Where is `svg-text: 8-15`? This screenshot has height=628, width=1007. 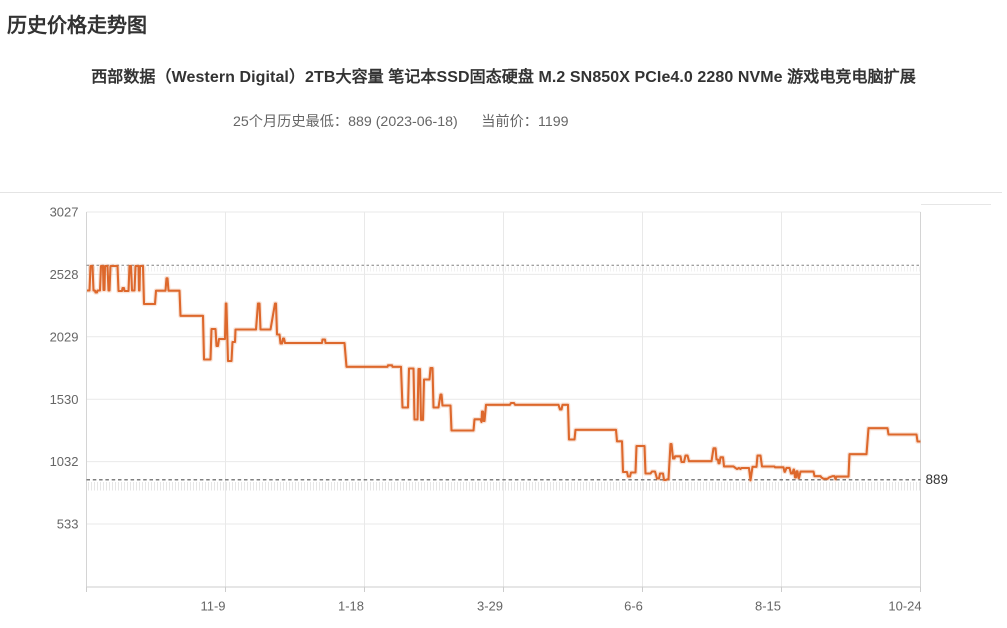
svg-text: 8-15 is located at coordinates (768, 606).